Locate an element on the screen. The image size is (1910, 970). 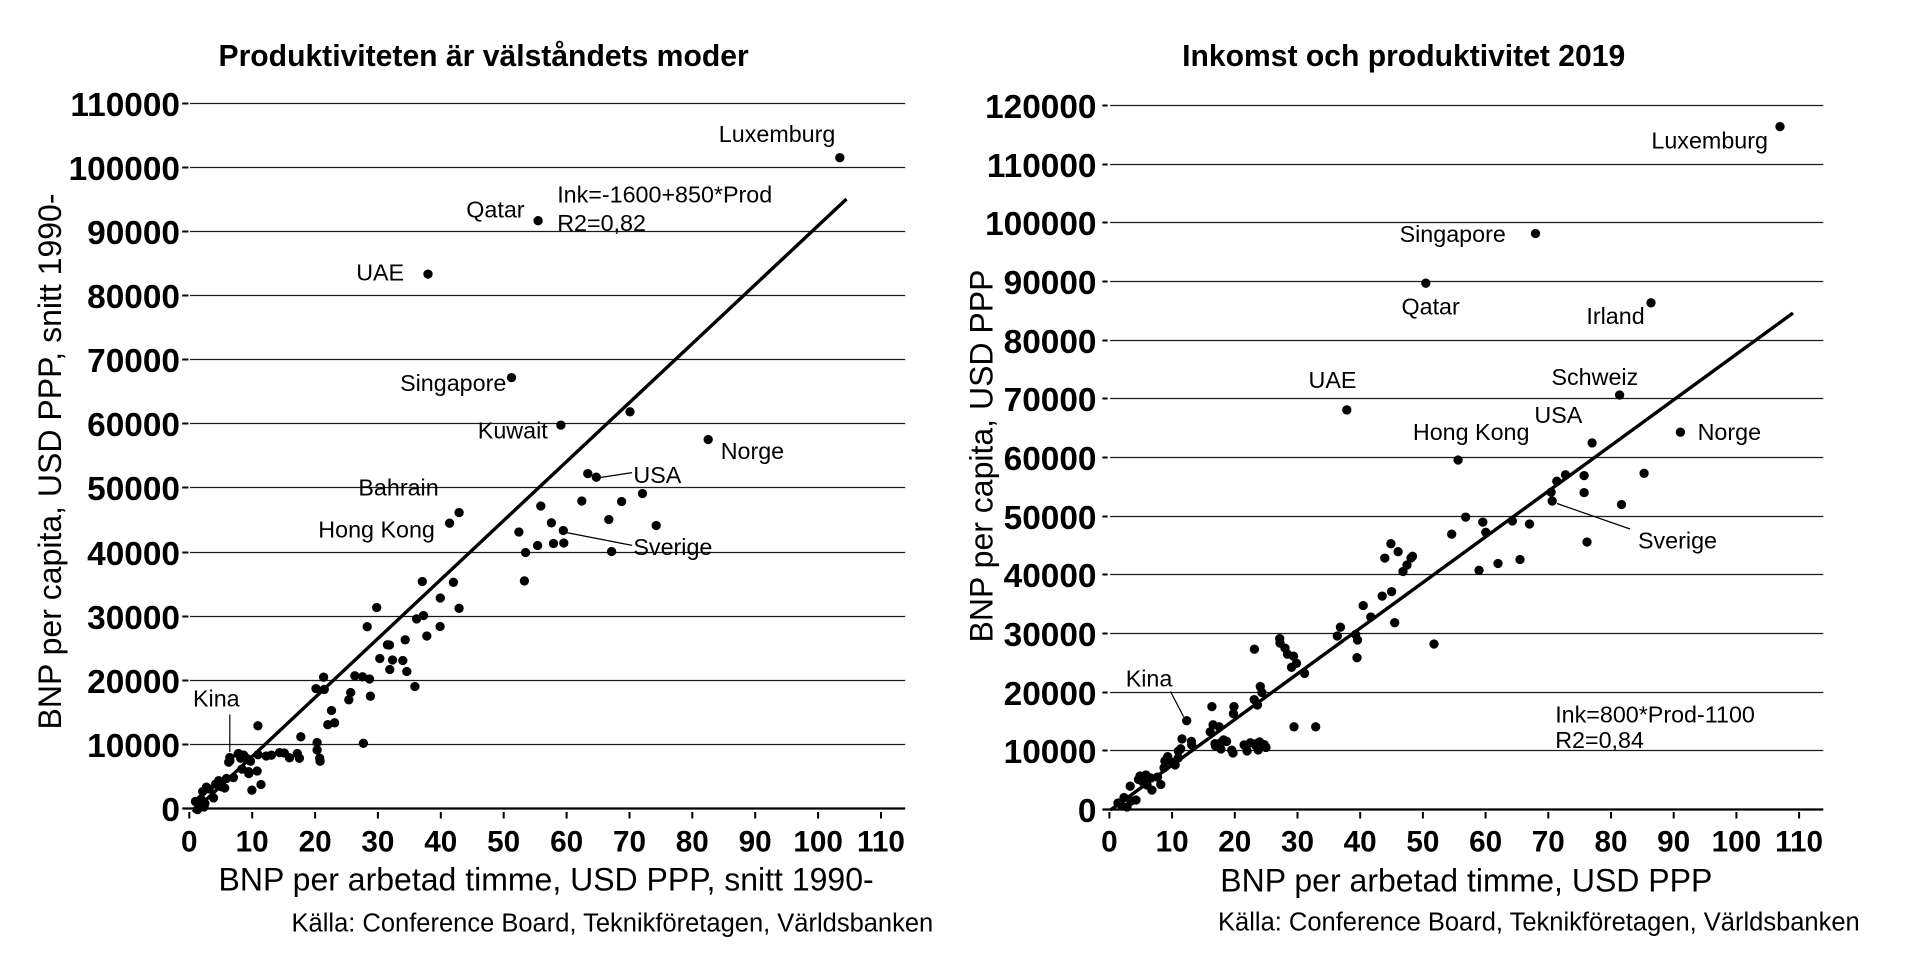
svg-text: Ink=800*Prod-1100 is located at coordinates (1655, 714).